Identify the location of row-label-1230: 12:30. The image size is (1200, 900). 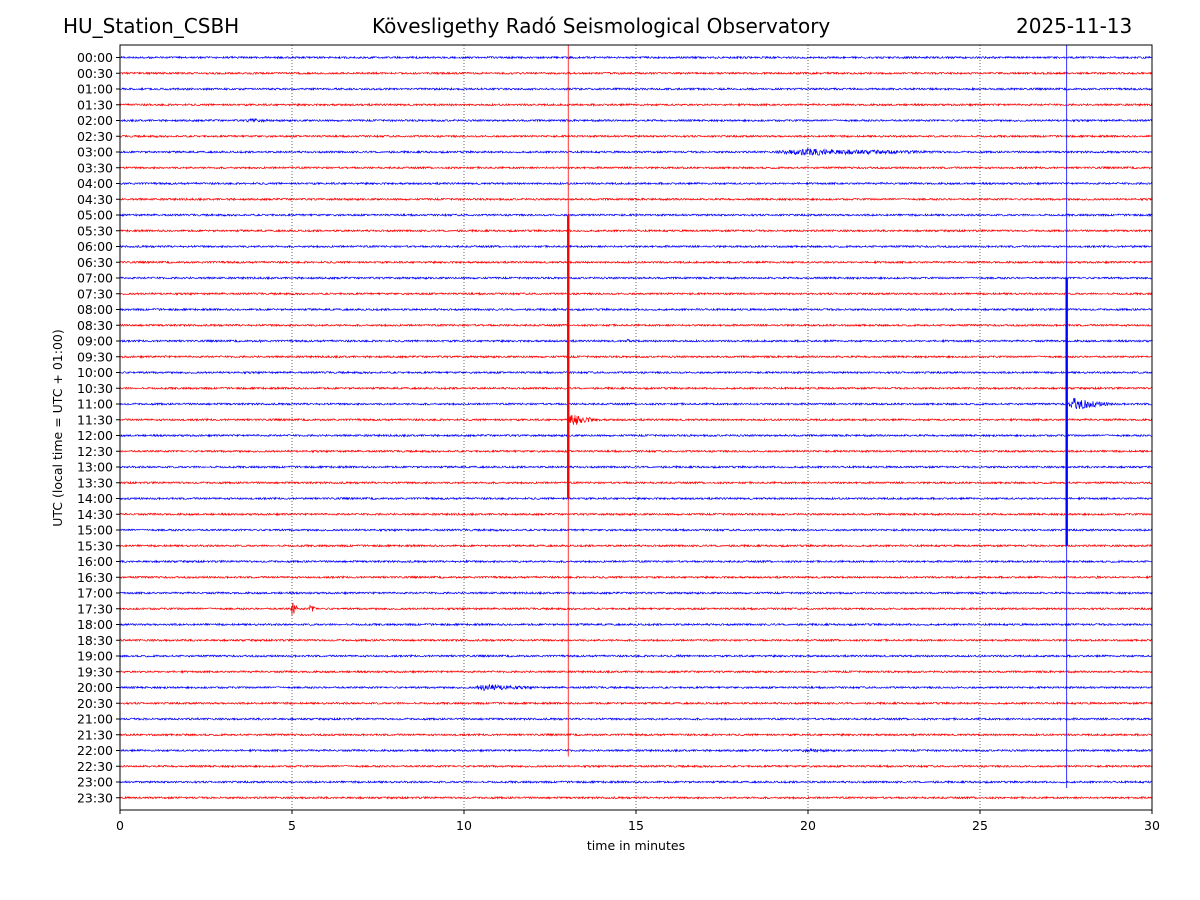
(95, 451).